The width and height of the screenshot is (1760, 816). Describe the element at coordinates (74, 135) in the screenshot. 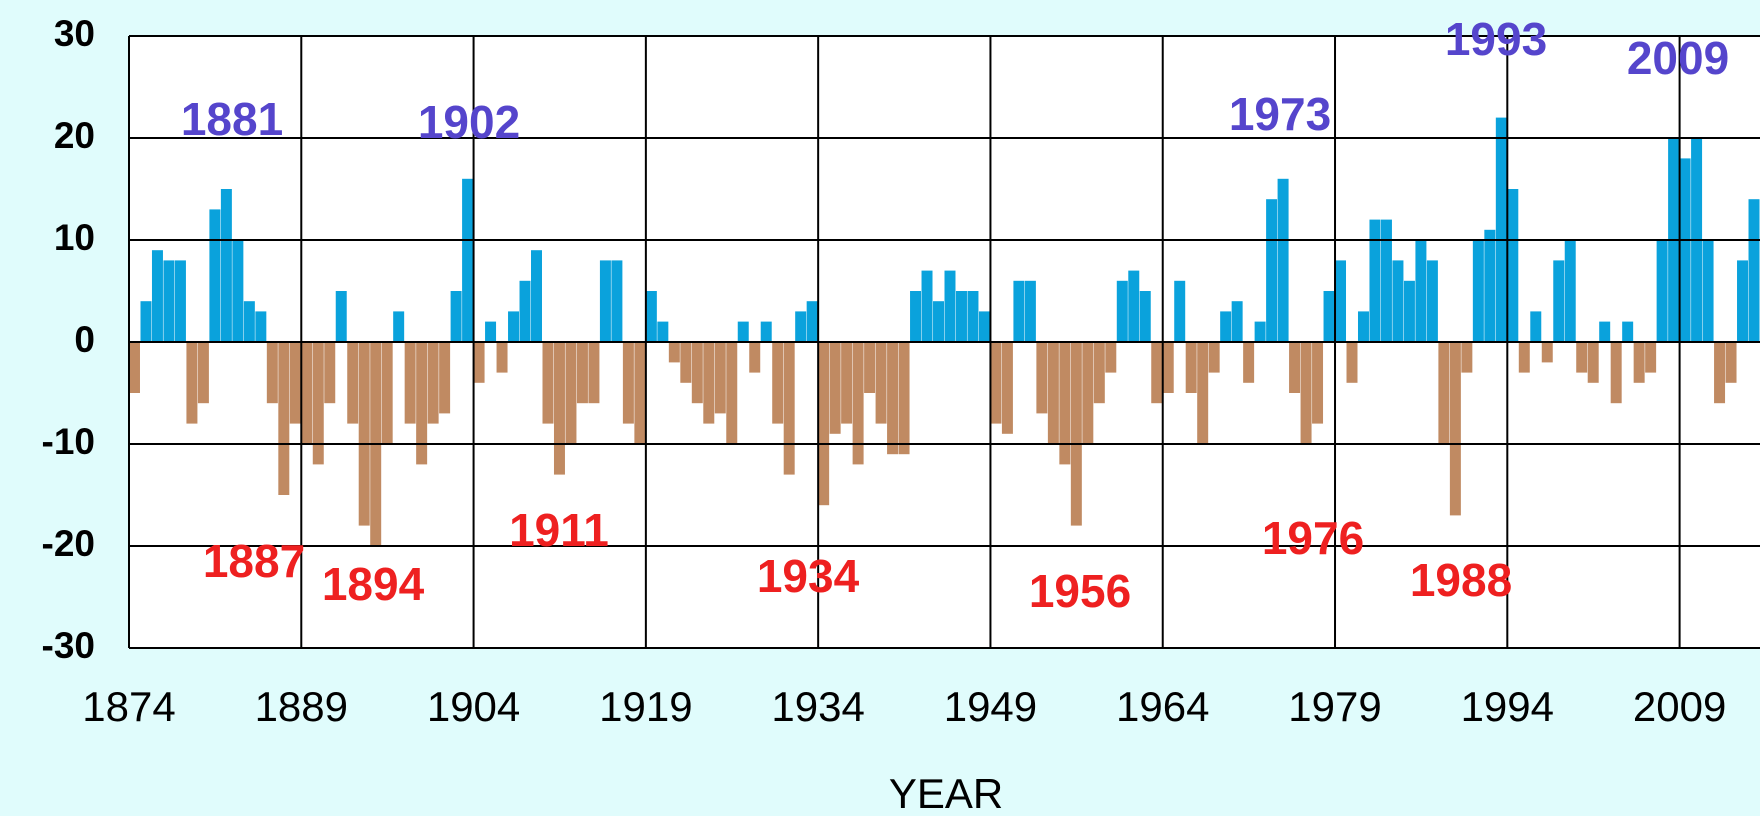

I see `y-tick-label: 20` at that location.